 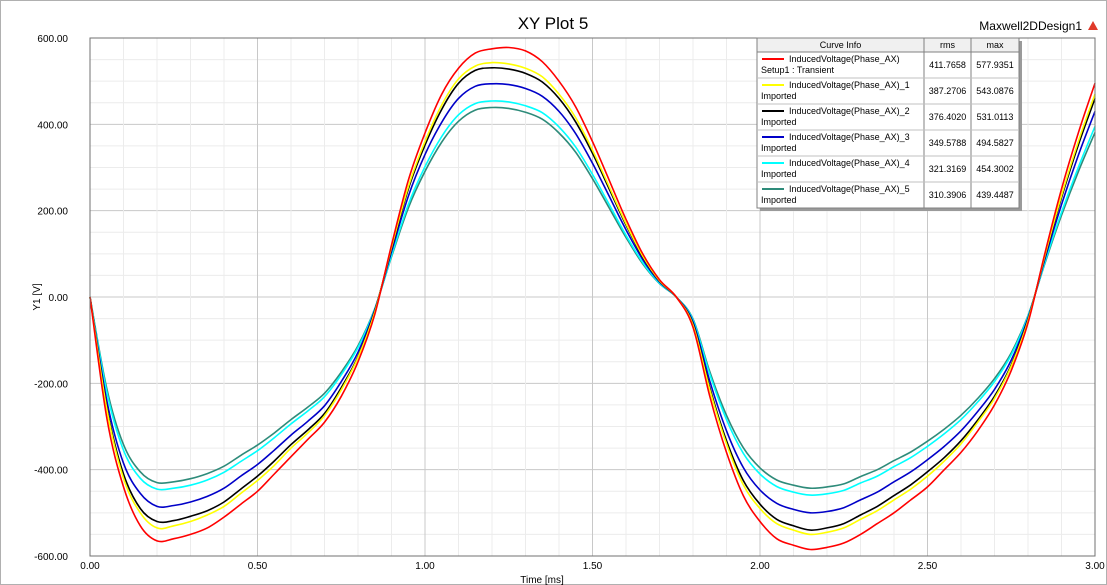 I want to click on x-tick-label: 2.00, so click(x=760, y=566).